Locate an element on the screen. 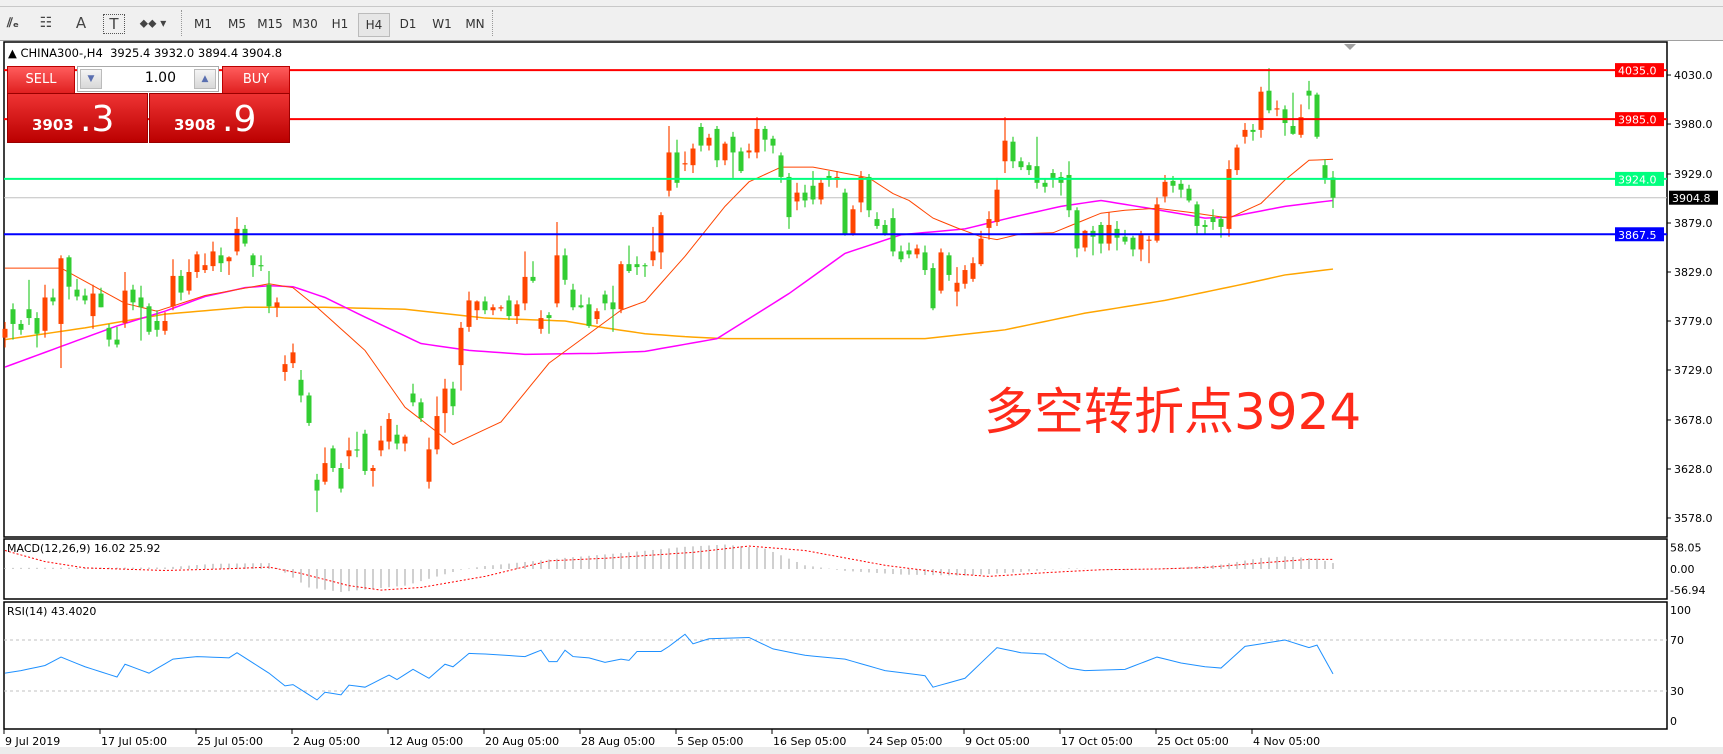  chart-tools-icon: ⫽ₑ is located at coordinates (13, 23).